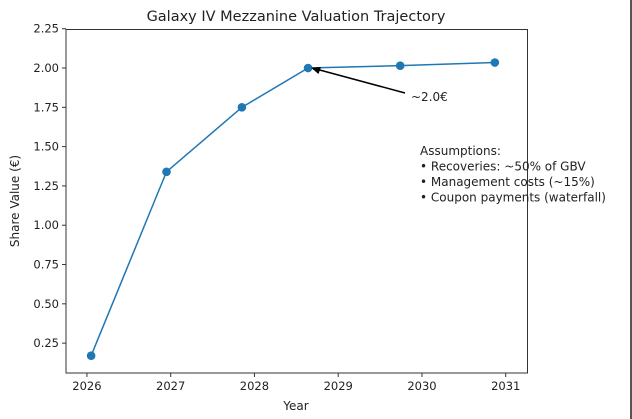 This screenshot has width=632, height=419. I want to click on x-tick-label: 2027, so click(170, 386).